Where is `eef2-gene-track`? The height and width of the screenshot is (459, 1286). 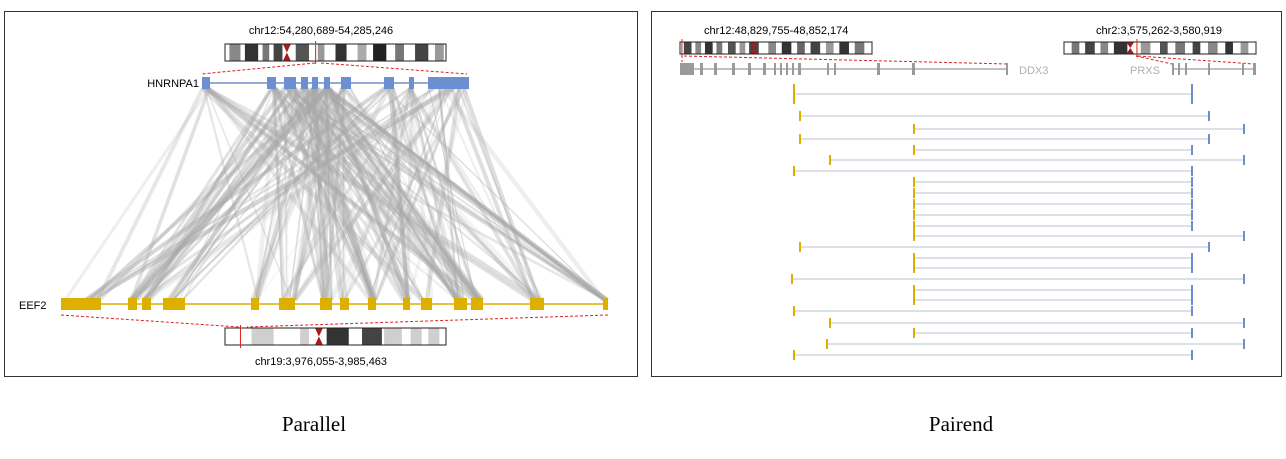 eef2-gene-track is located at coordinates (334, 304).